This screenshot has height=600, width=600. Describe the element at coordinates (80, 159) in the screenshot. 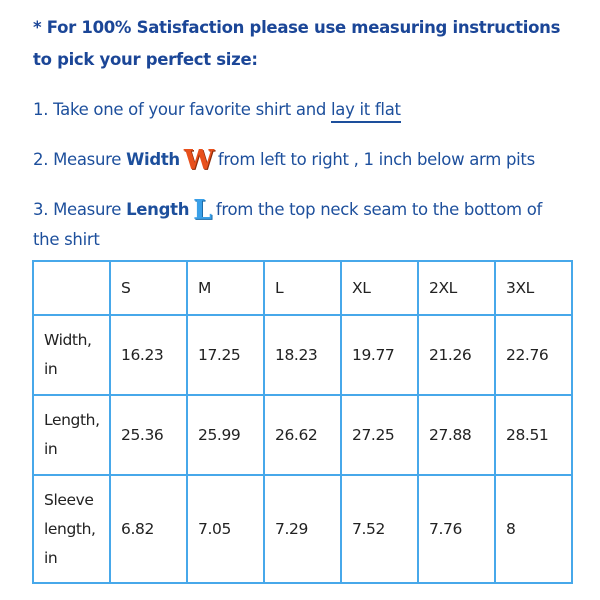

I see `step-2-prefix: 2. Measure` at that location.